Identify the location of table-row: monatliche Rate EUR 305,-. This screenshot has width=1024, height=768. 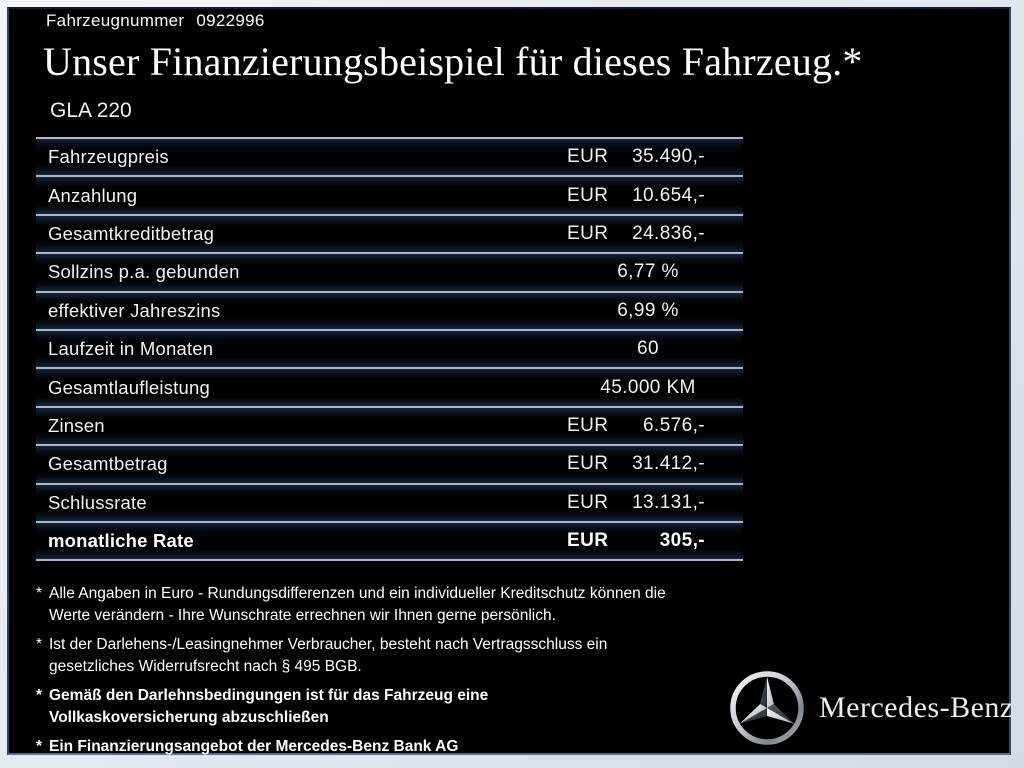
(389, 540).